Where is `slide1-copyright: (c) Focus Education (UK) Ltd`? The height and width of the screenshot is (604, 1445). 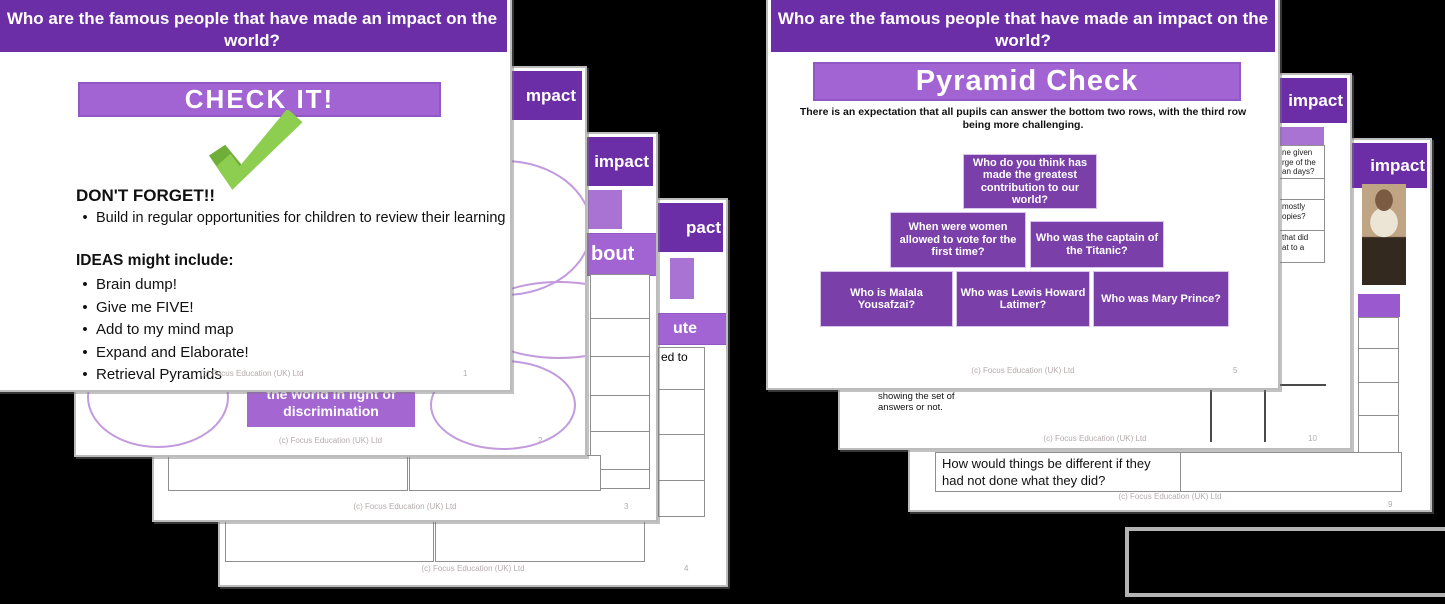
slide1-copyright: (c) Focus Education (UK) Ltd is located at coordinates (252, 373).